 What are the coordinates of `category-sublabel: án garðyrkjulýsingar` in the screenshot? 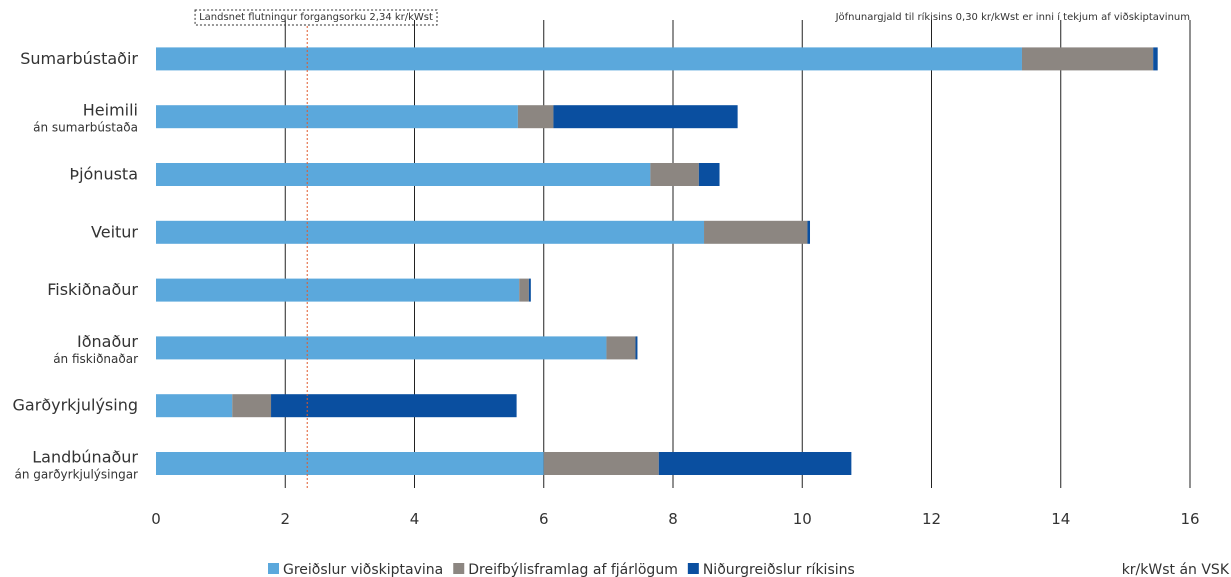 It's located at (77, 475).